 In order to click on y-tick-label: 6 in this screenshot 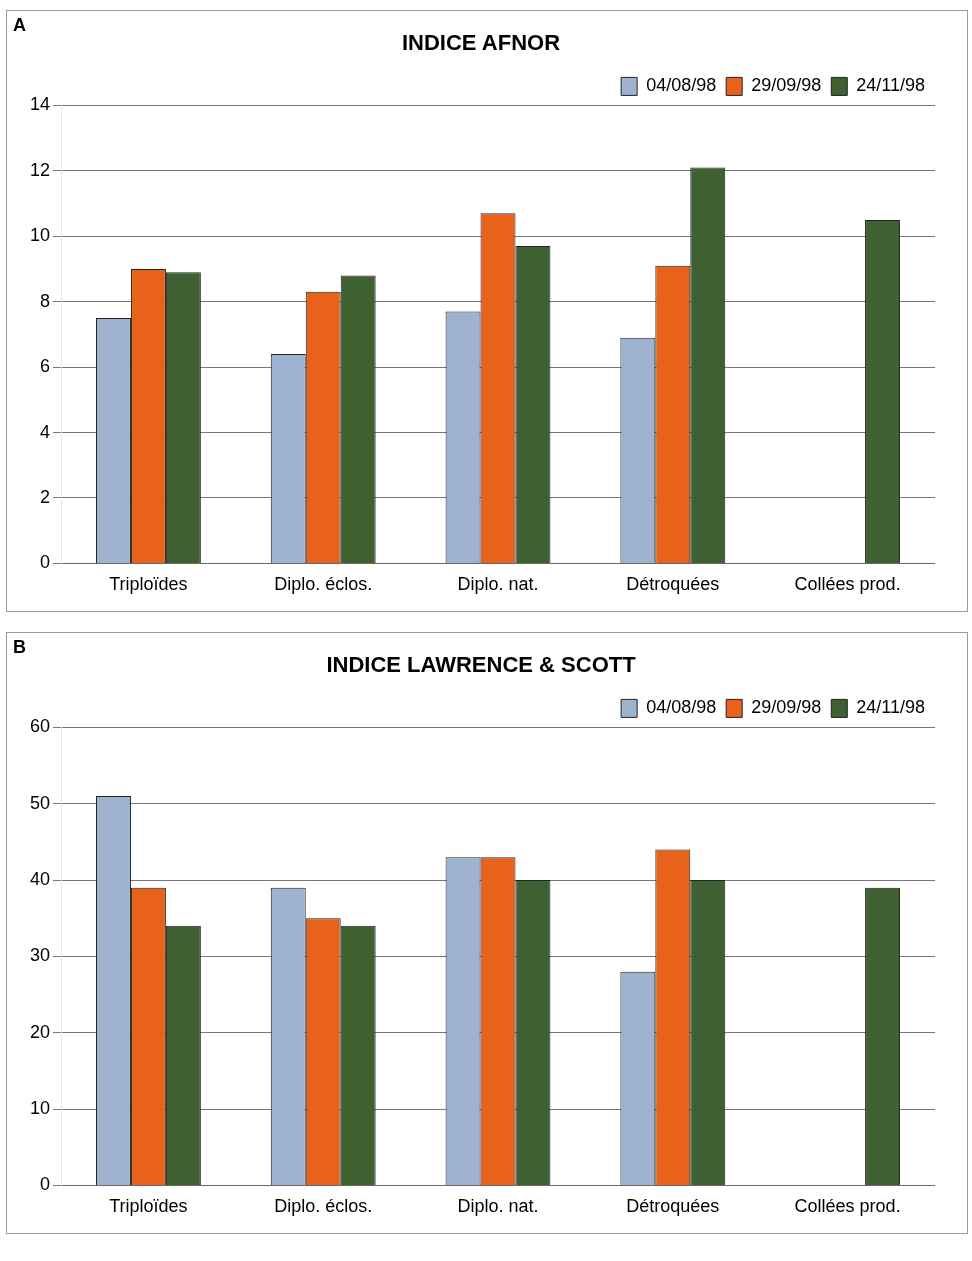, I will do `click(45, 366)`.